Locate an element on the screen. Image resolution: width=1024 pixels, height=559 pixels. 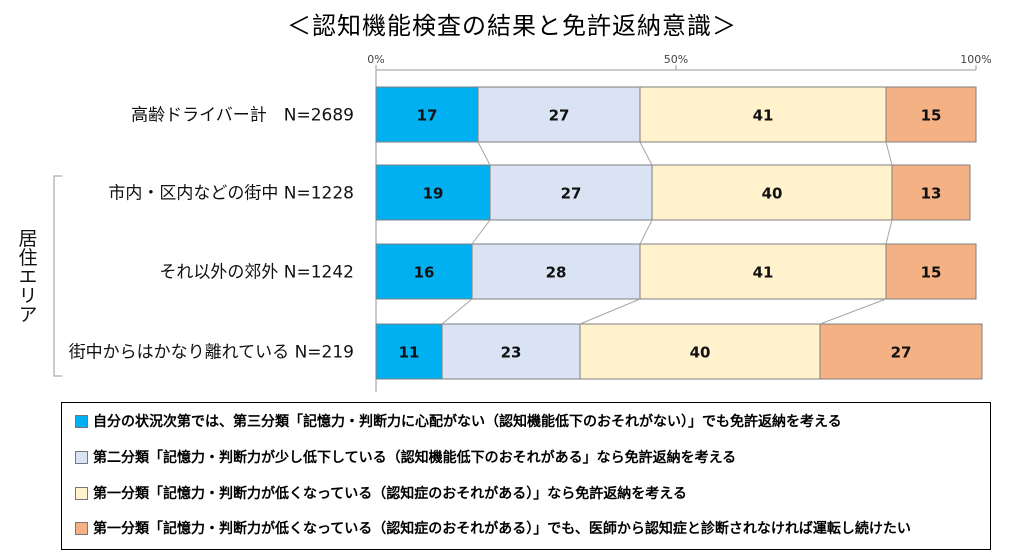
data-label: 17 is located at coordinates (427, 116).